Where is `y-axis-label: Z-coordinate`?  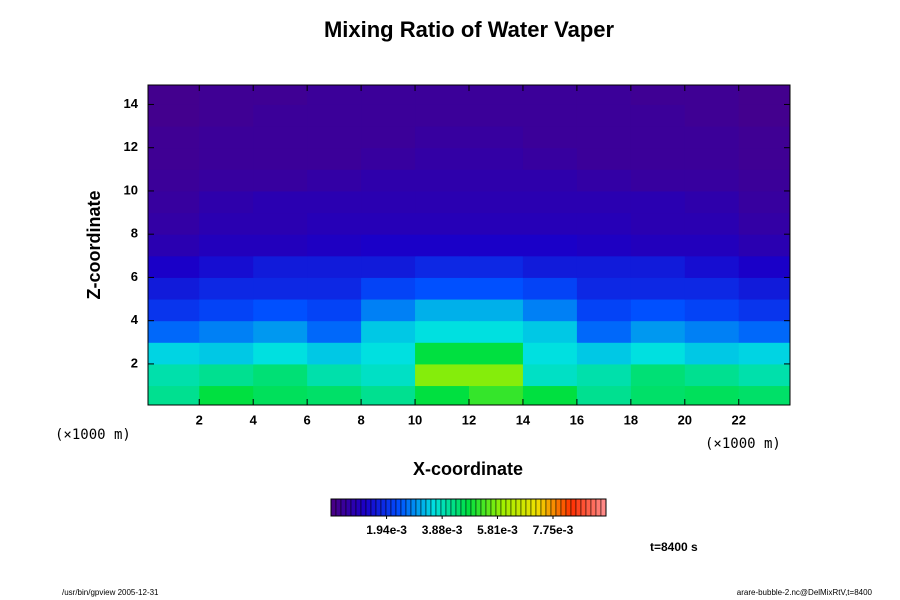
y-axis-label: Z-coordinate is located at coordinates (94, 244).